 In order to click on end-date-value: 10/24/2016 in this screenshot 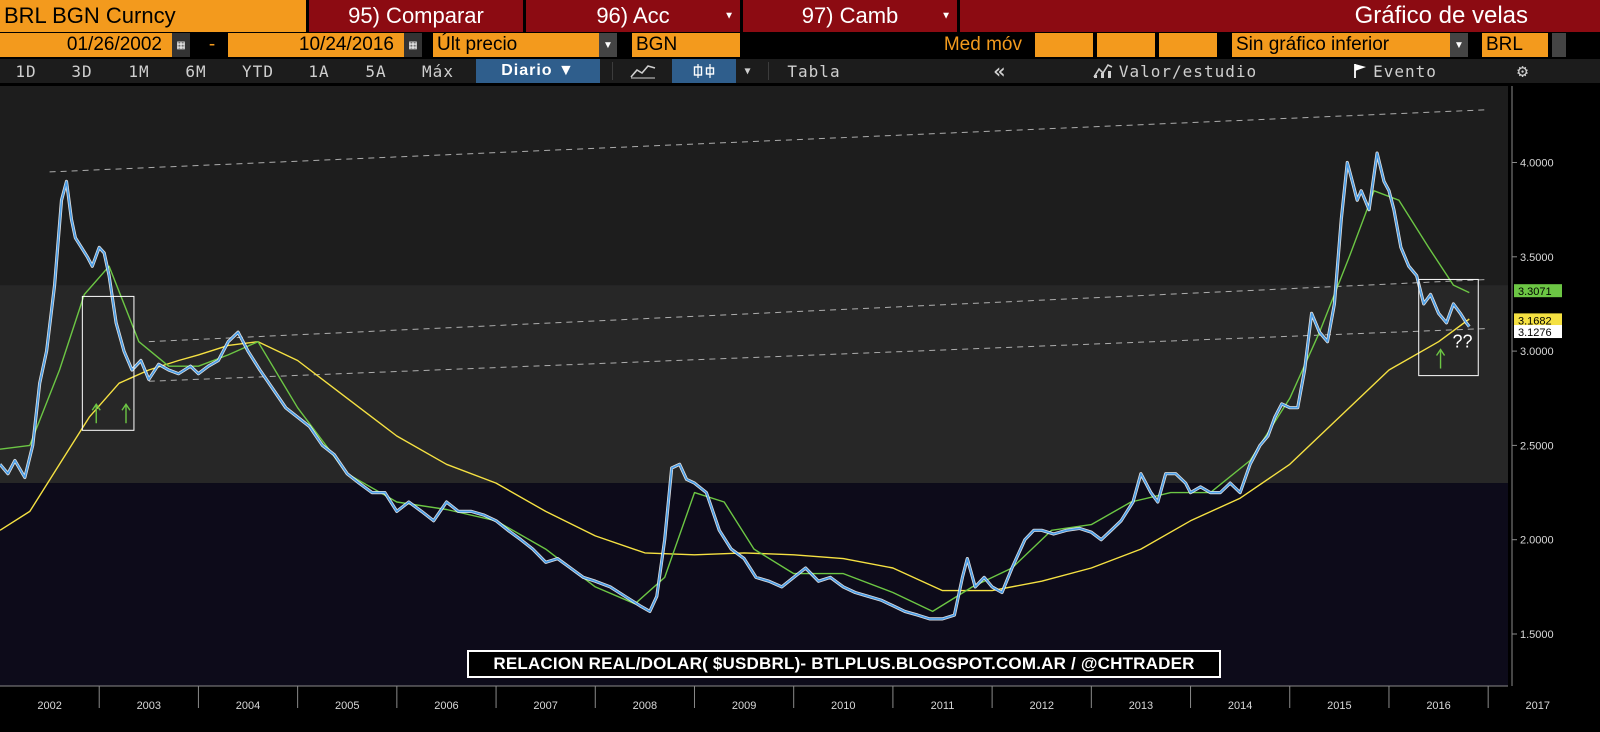, I will do `click(346, 44)`.